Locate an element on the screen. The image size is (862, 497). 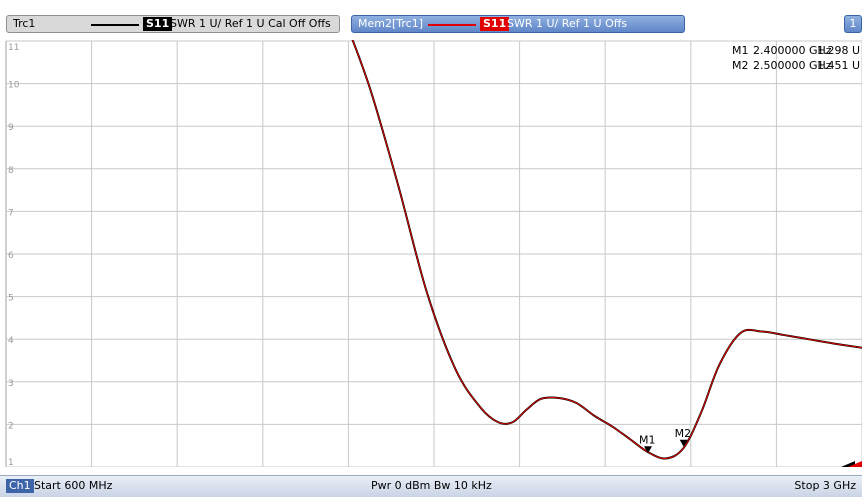
y-tick-label: 6 is located at coordinates (11, 256).